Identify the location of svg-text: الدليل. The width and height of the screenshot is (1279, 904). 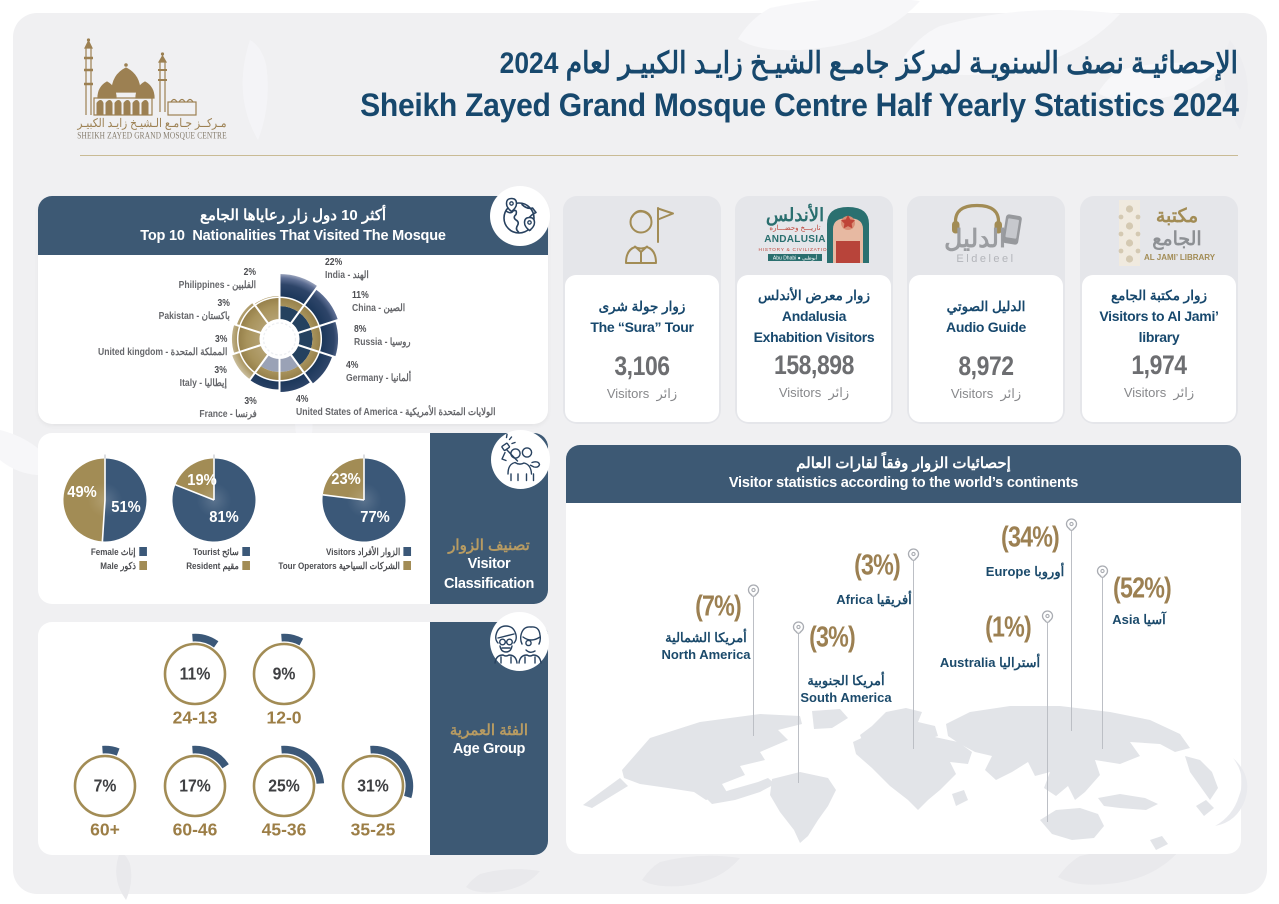
(975, 239).